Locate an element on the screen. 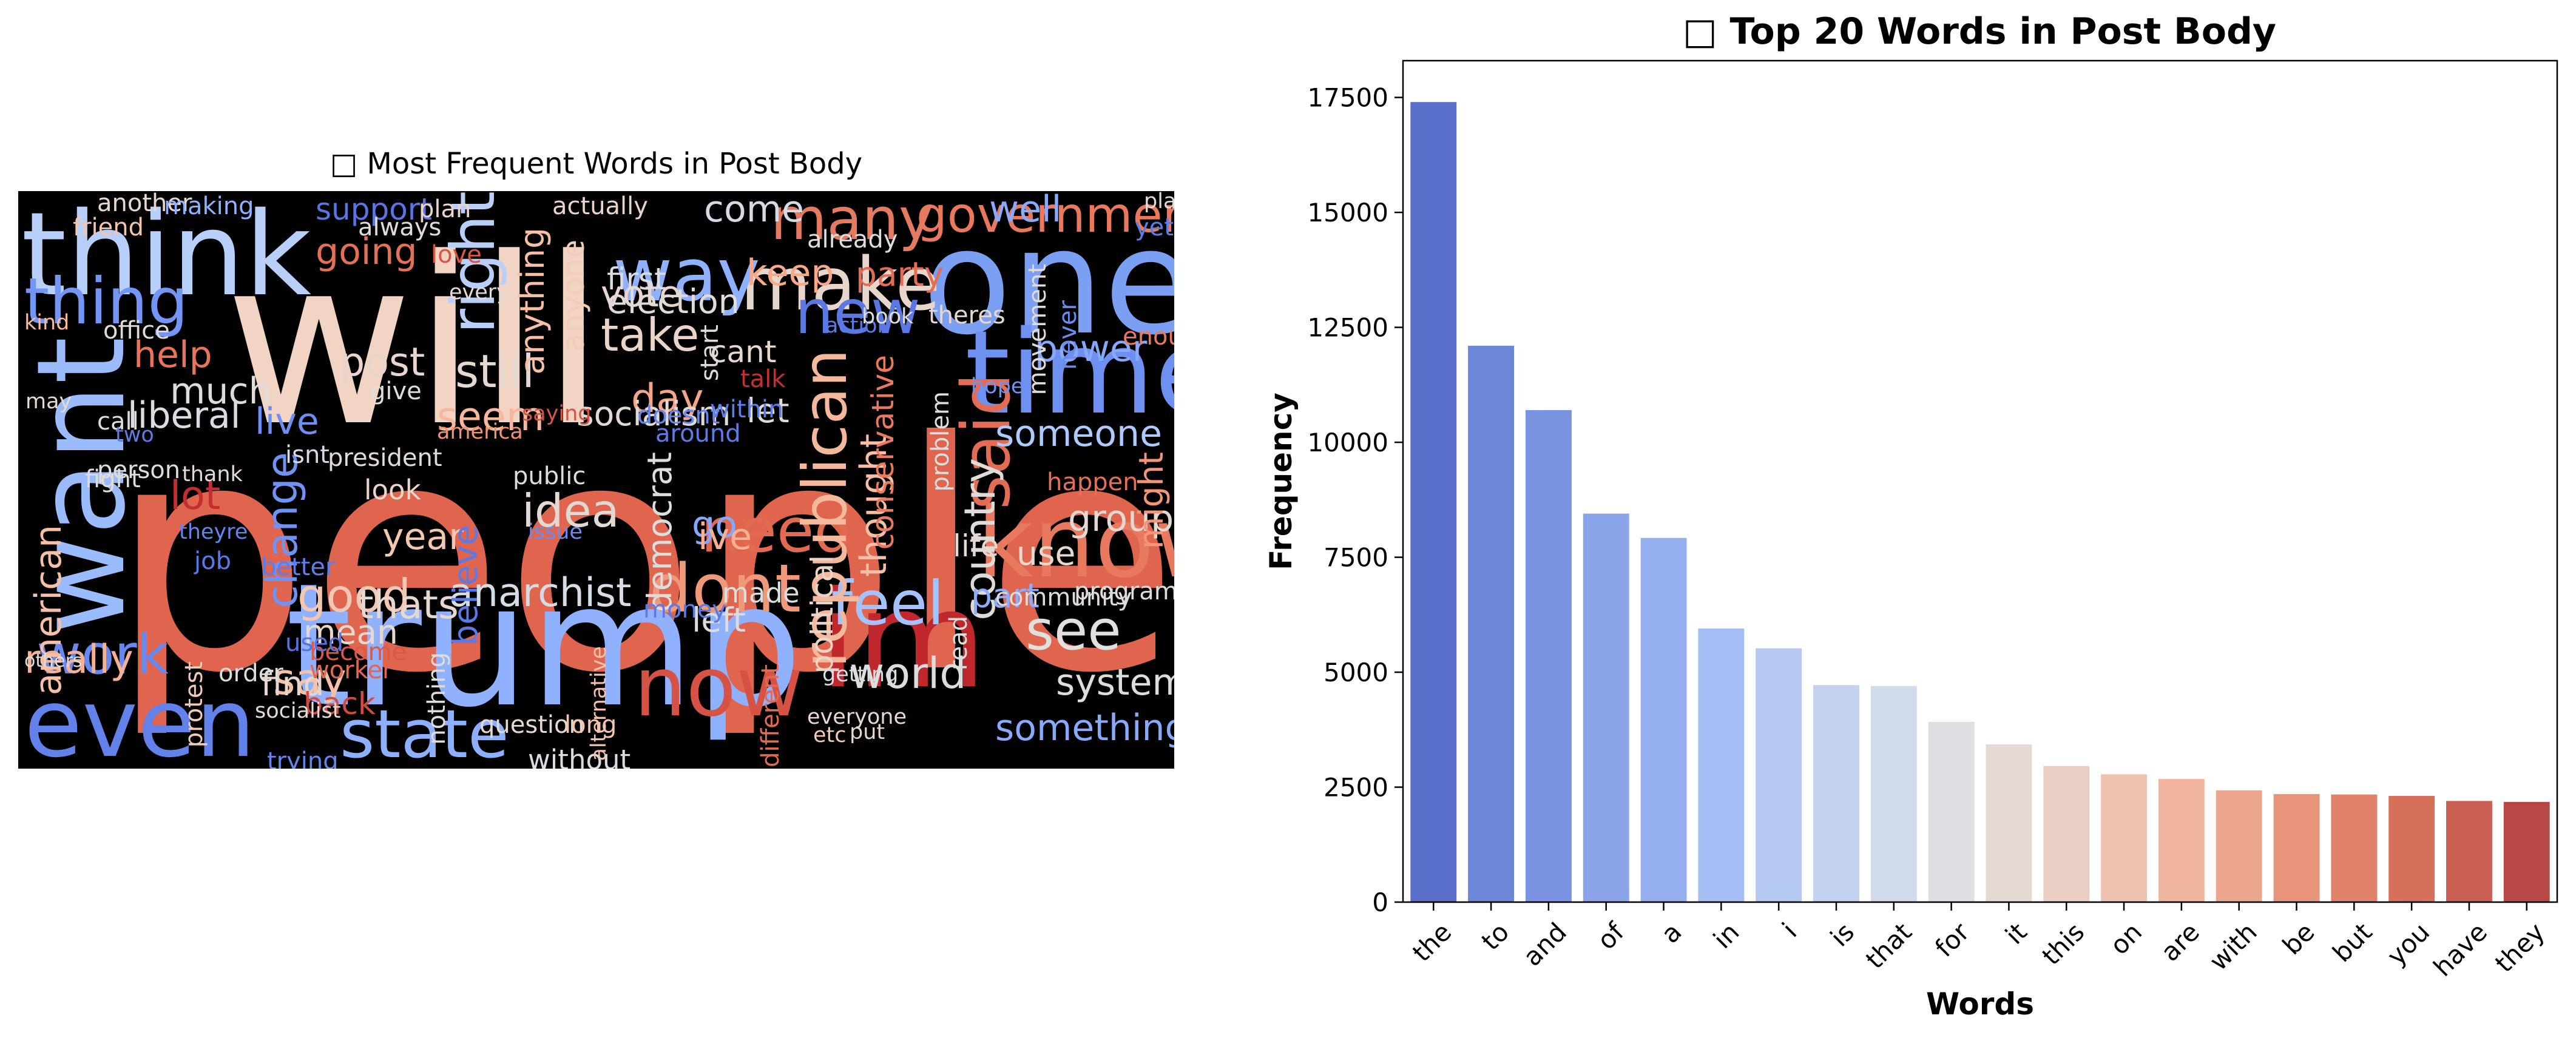 Image resolution: width=2576 pixels, height=1038 pixels. x-tick-label: a is located at coordinates (1671, 933).